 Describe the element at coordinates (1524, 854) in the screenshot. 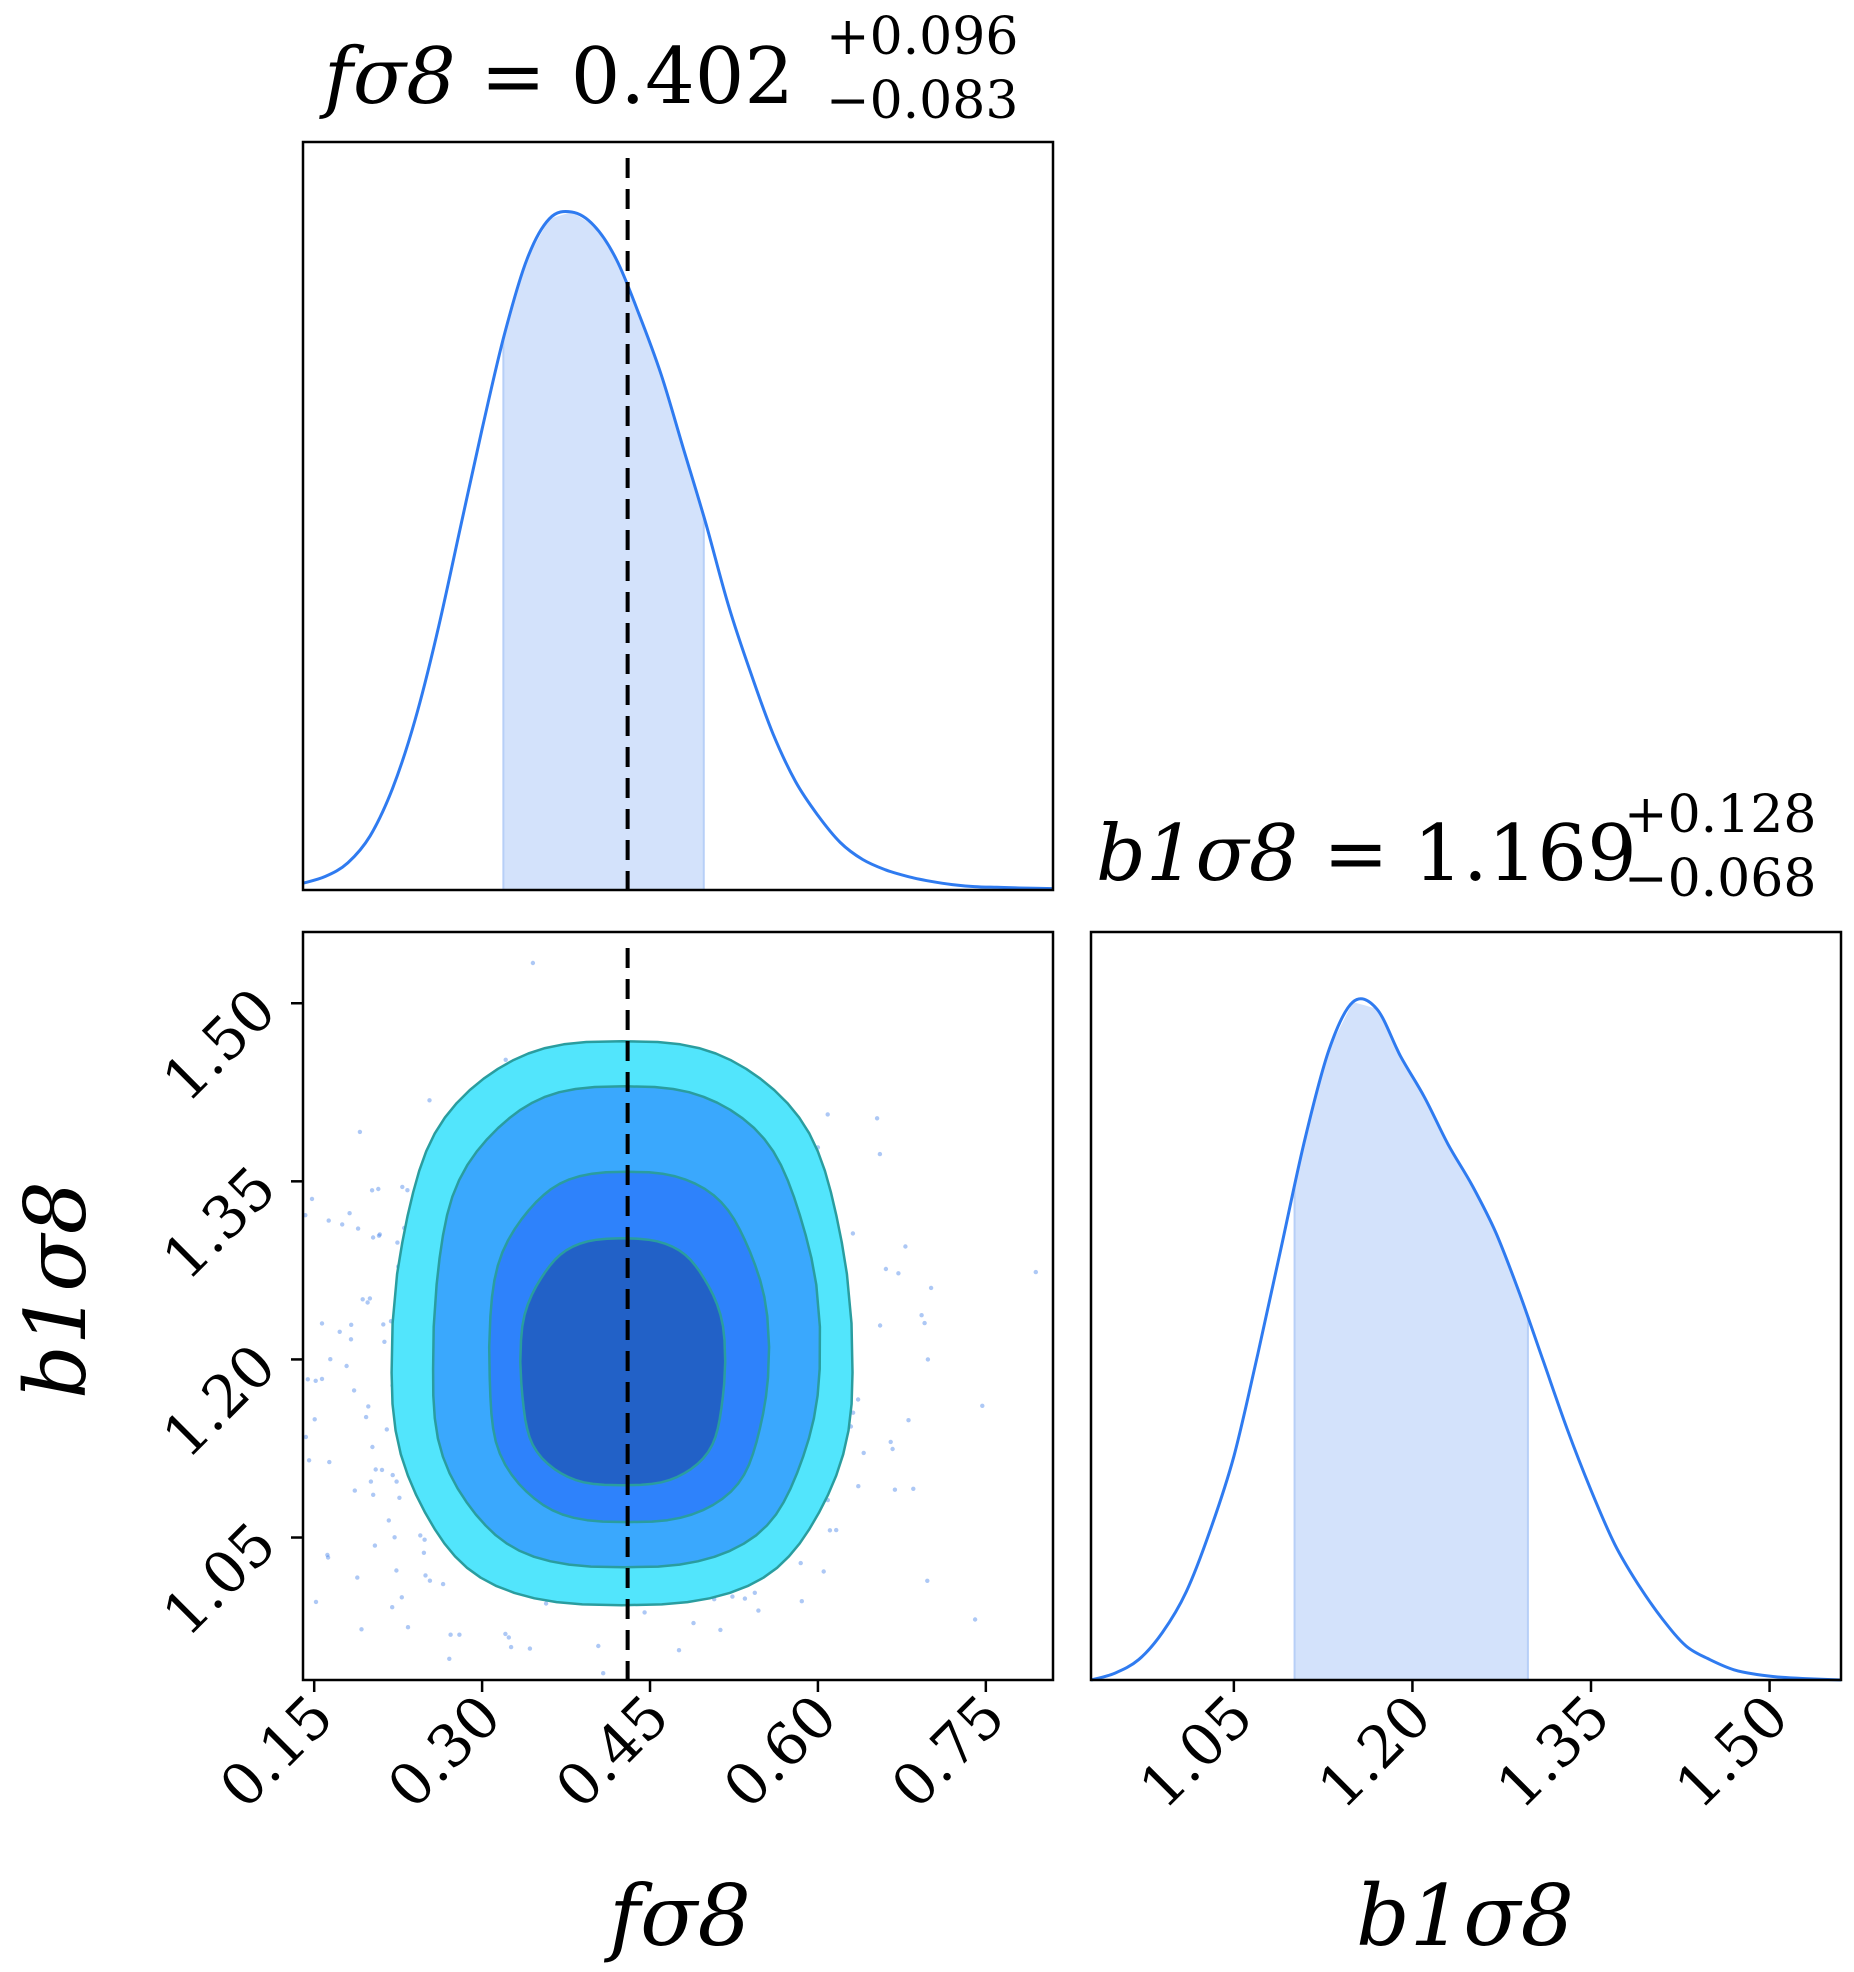

I see `title-b1sigma8-value: 1.169` at that location.